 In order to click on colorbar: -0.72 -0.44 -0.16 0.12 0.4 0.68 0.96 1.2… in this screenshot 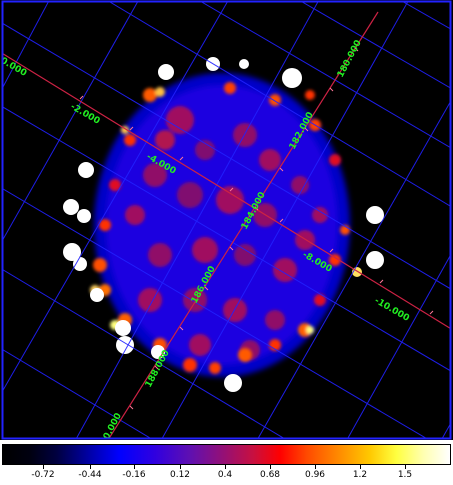, I will do `click(226, 463)`.